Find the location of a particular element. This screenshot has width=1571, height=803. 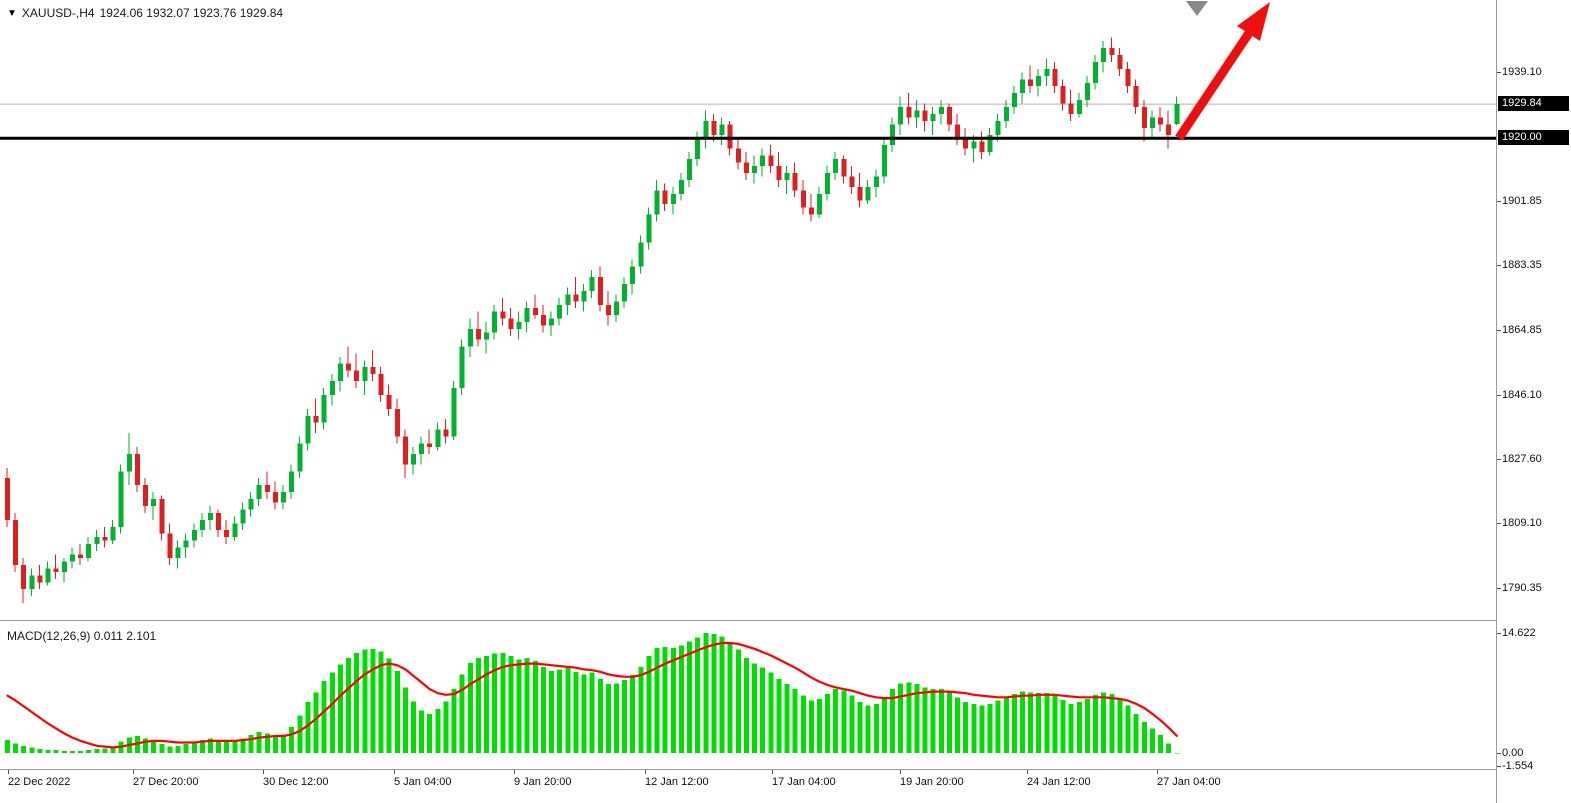

pane-divider-top is located at coordinates (748, 620).